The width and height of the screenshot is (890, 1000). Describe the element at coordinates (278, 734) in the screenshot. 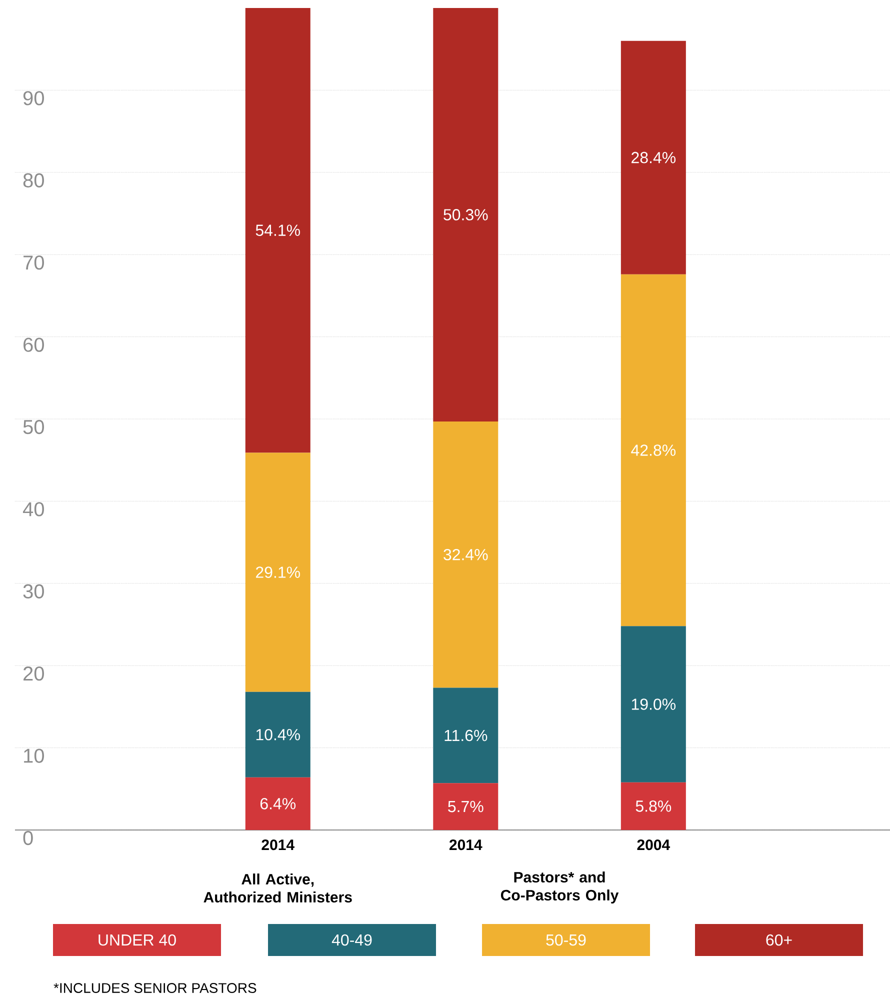

I see `data-label: 10.4%` at that location.